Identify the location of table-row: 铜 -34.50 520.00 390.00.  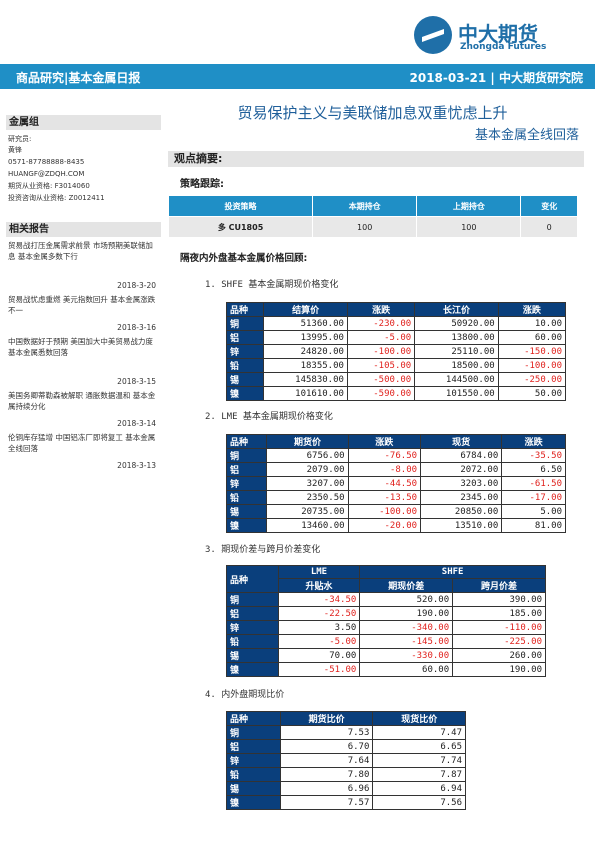
(386, 599).